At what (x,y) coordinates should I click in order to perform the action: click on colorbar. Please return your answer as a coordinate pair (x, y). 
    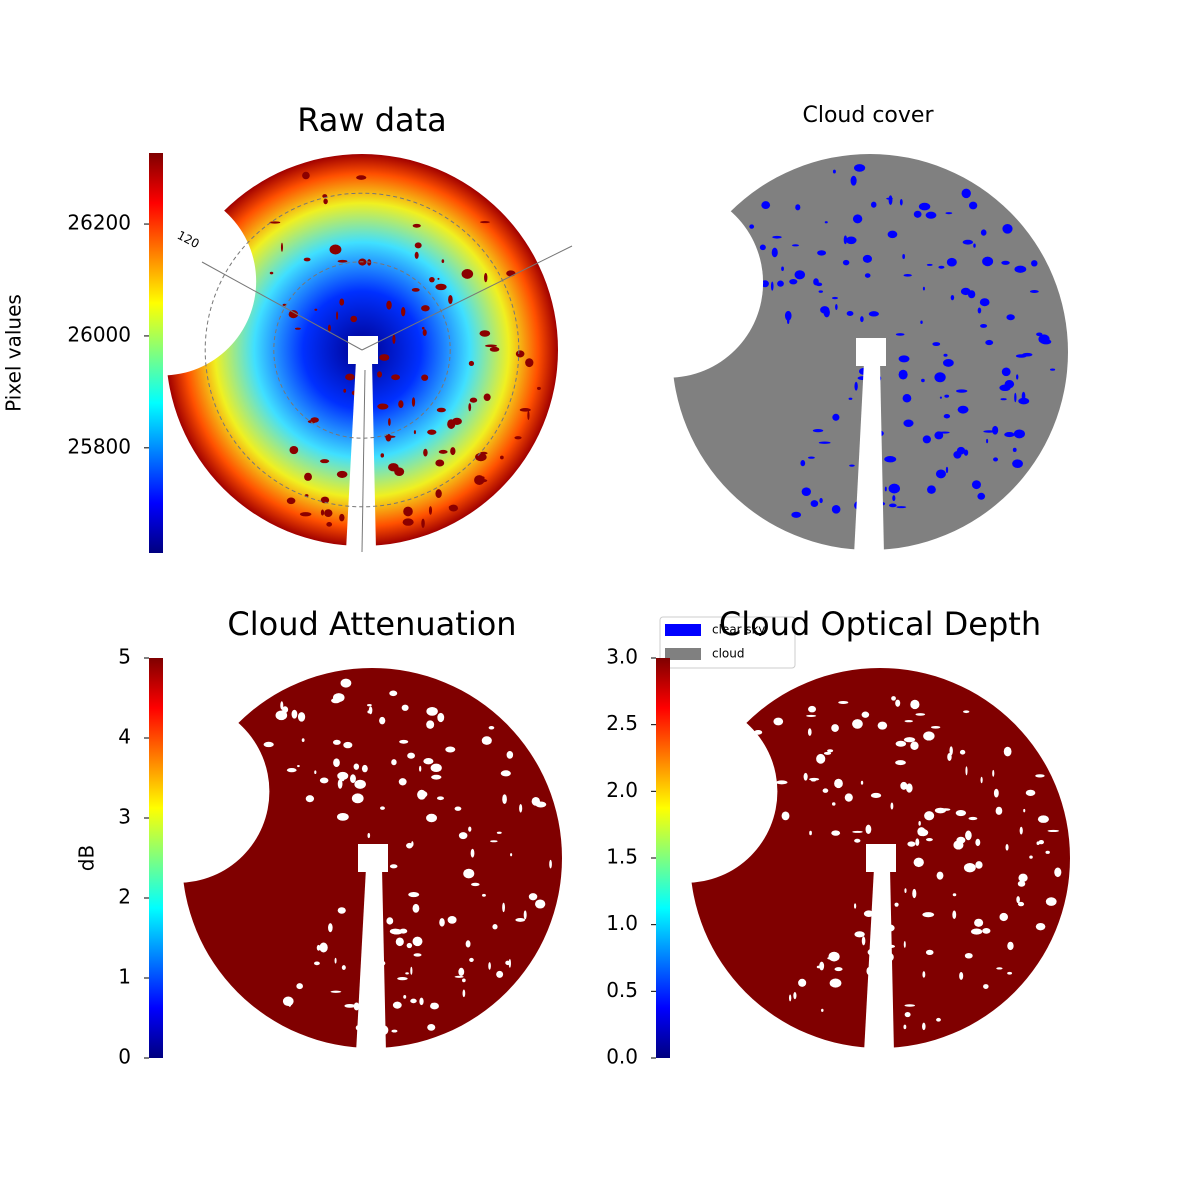
    Looking at the image, I should click on (663, 858).